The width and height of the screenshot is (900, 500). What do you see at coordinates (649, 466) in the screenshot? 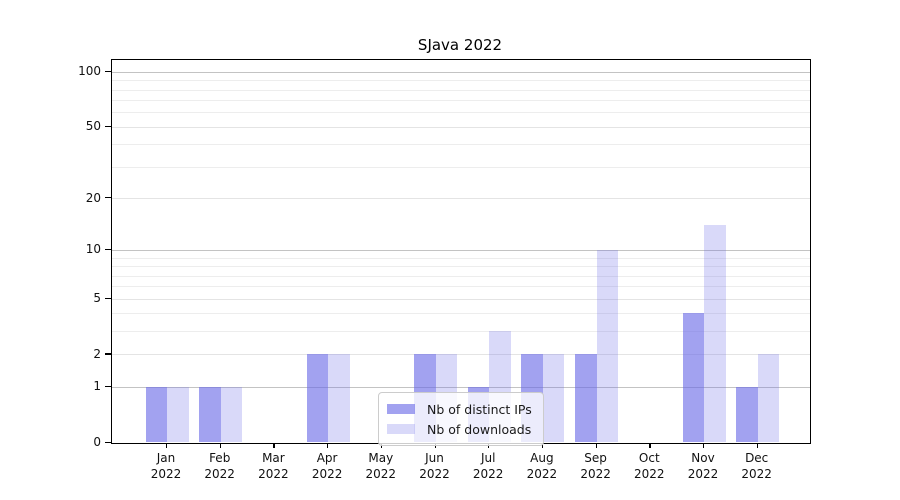
I see `x-tick-label: Oct 2022` at bounding box center [649, 466].